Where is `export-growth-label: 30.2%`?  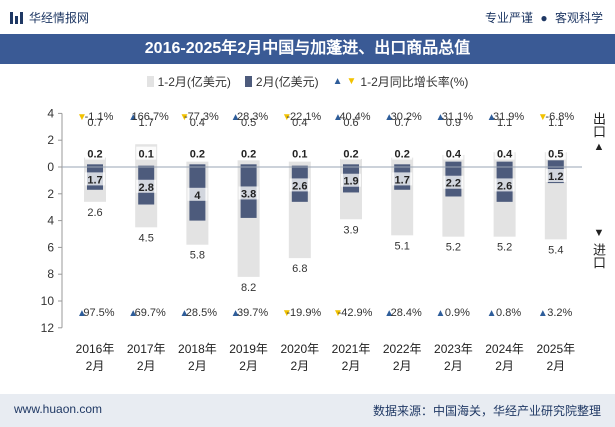
export-growth-label: 30.2% is located at coordinates (406, 117).